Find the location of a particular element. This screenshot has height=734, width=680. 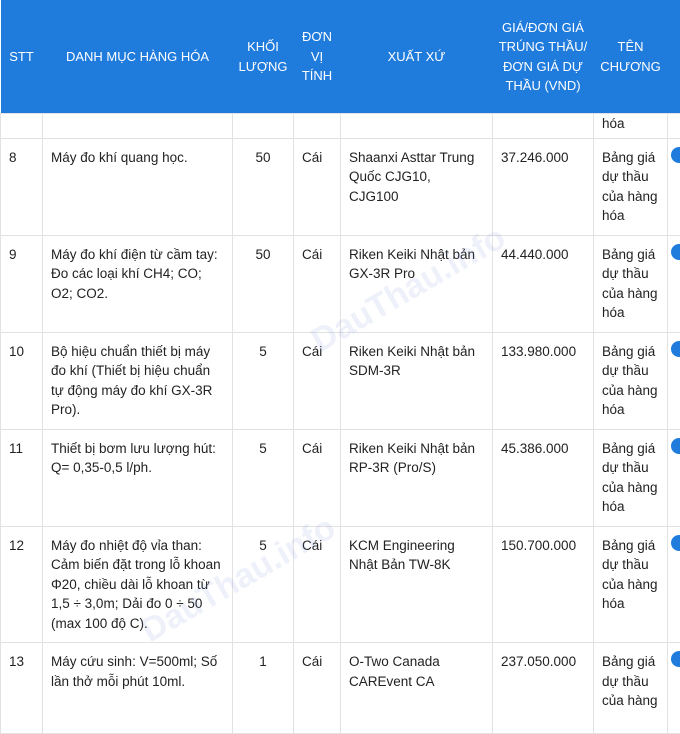

price-cell: 45.386.000 is located at coordinates (543, 477).